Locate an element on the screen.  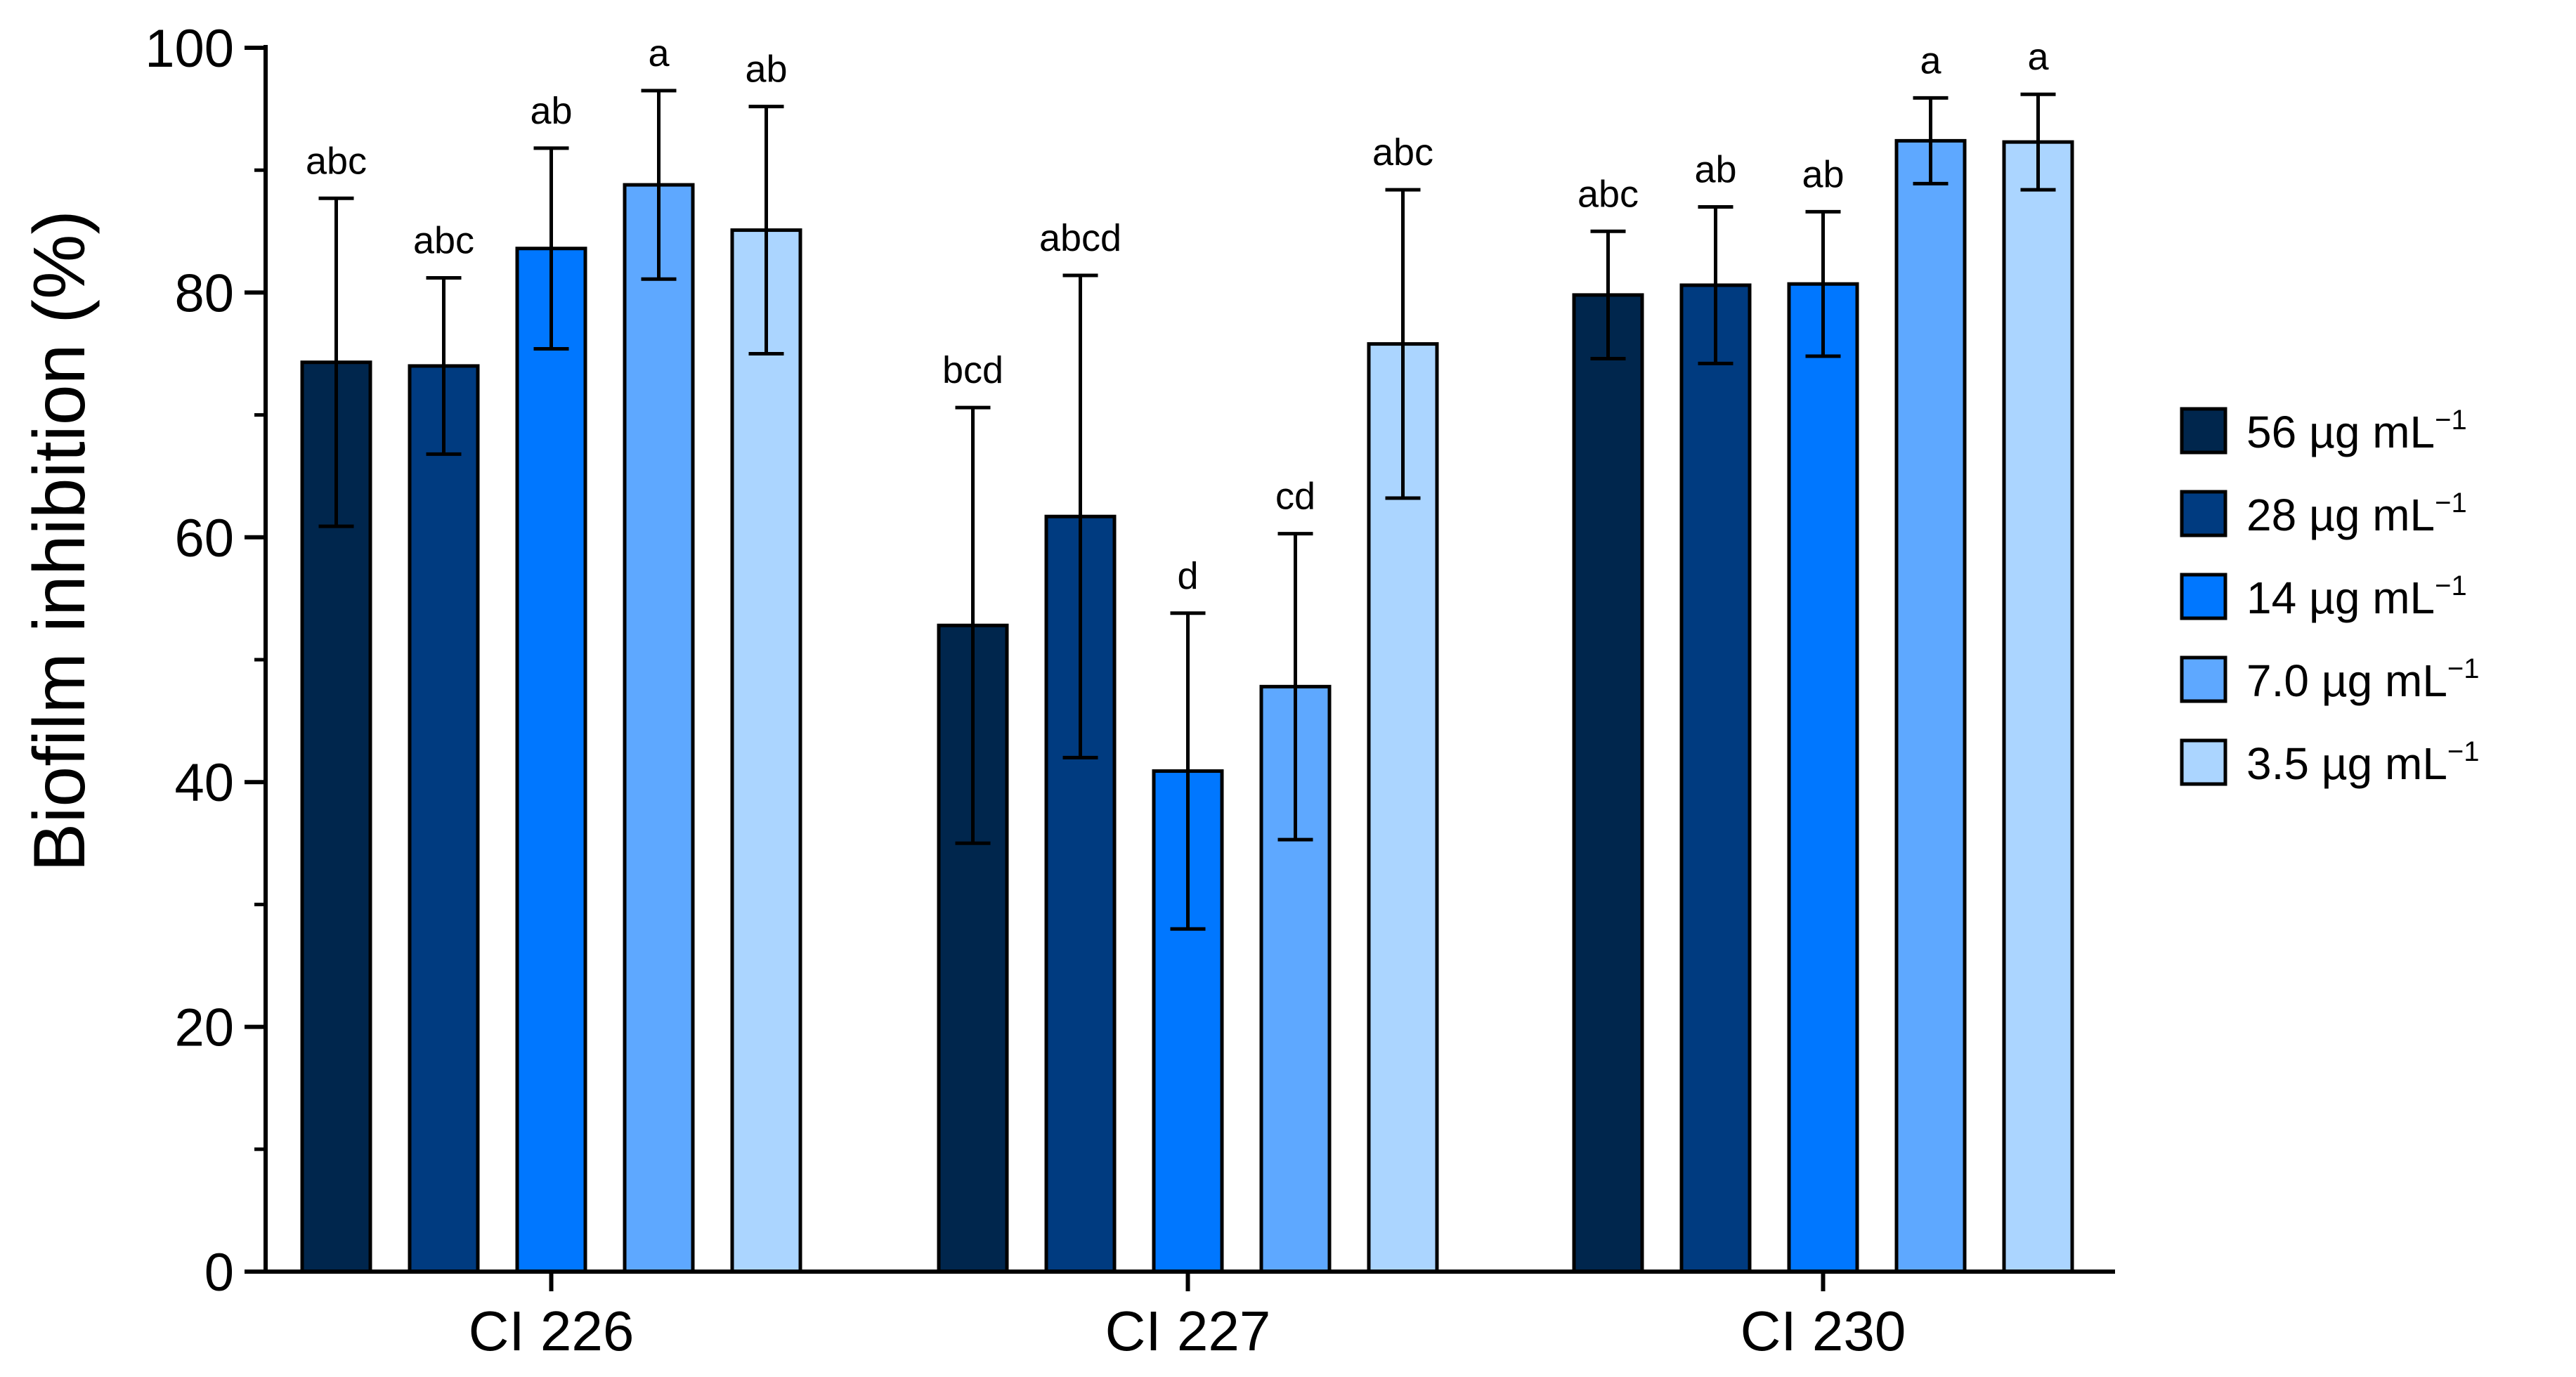
legend-label: 56 µg mL−1 is located at coordinates (2356, 431).